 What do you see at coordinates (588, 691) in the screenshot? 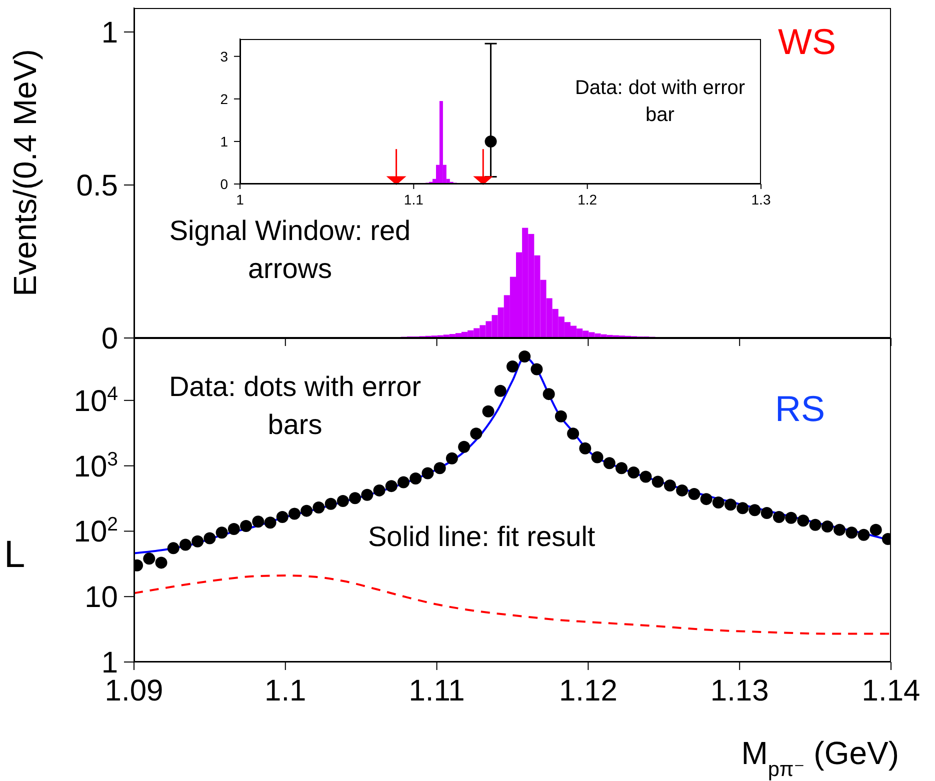
I see `x-tick-label: 1.12` at bounding box center [588, 691].